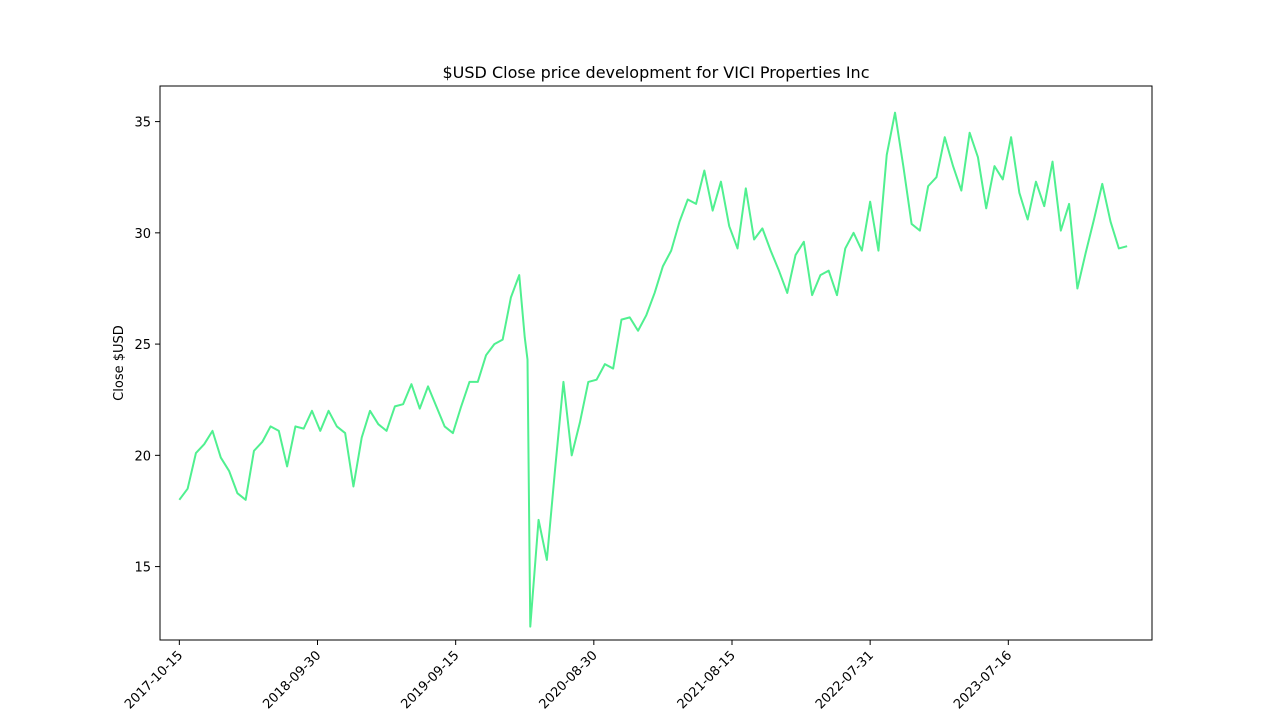 The image size is (1280, 720). What do you see at coordinates (845, 680) in the screenshot?
I see `x-tick-label: 2022-07-31` at bounding box center [845, 680].